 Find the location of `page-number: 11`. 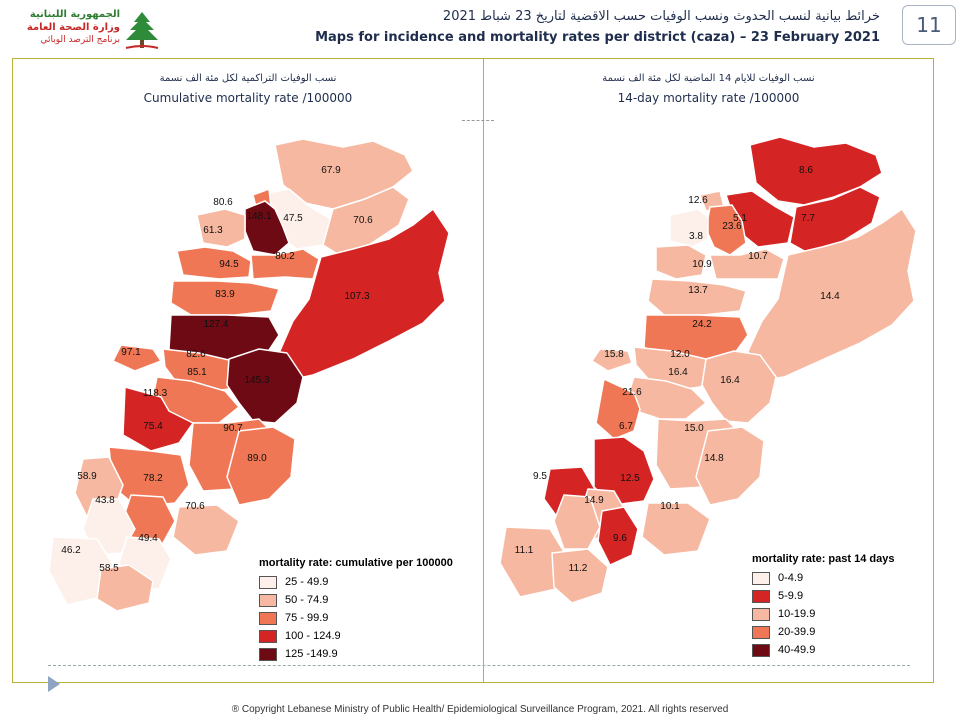

page-number: 11 is located at coordinates (929, 25).